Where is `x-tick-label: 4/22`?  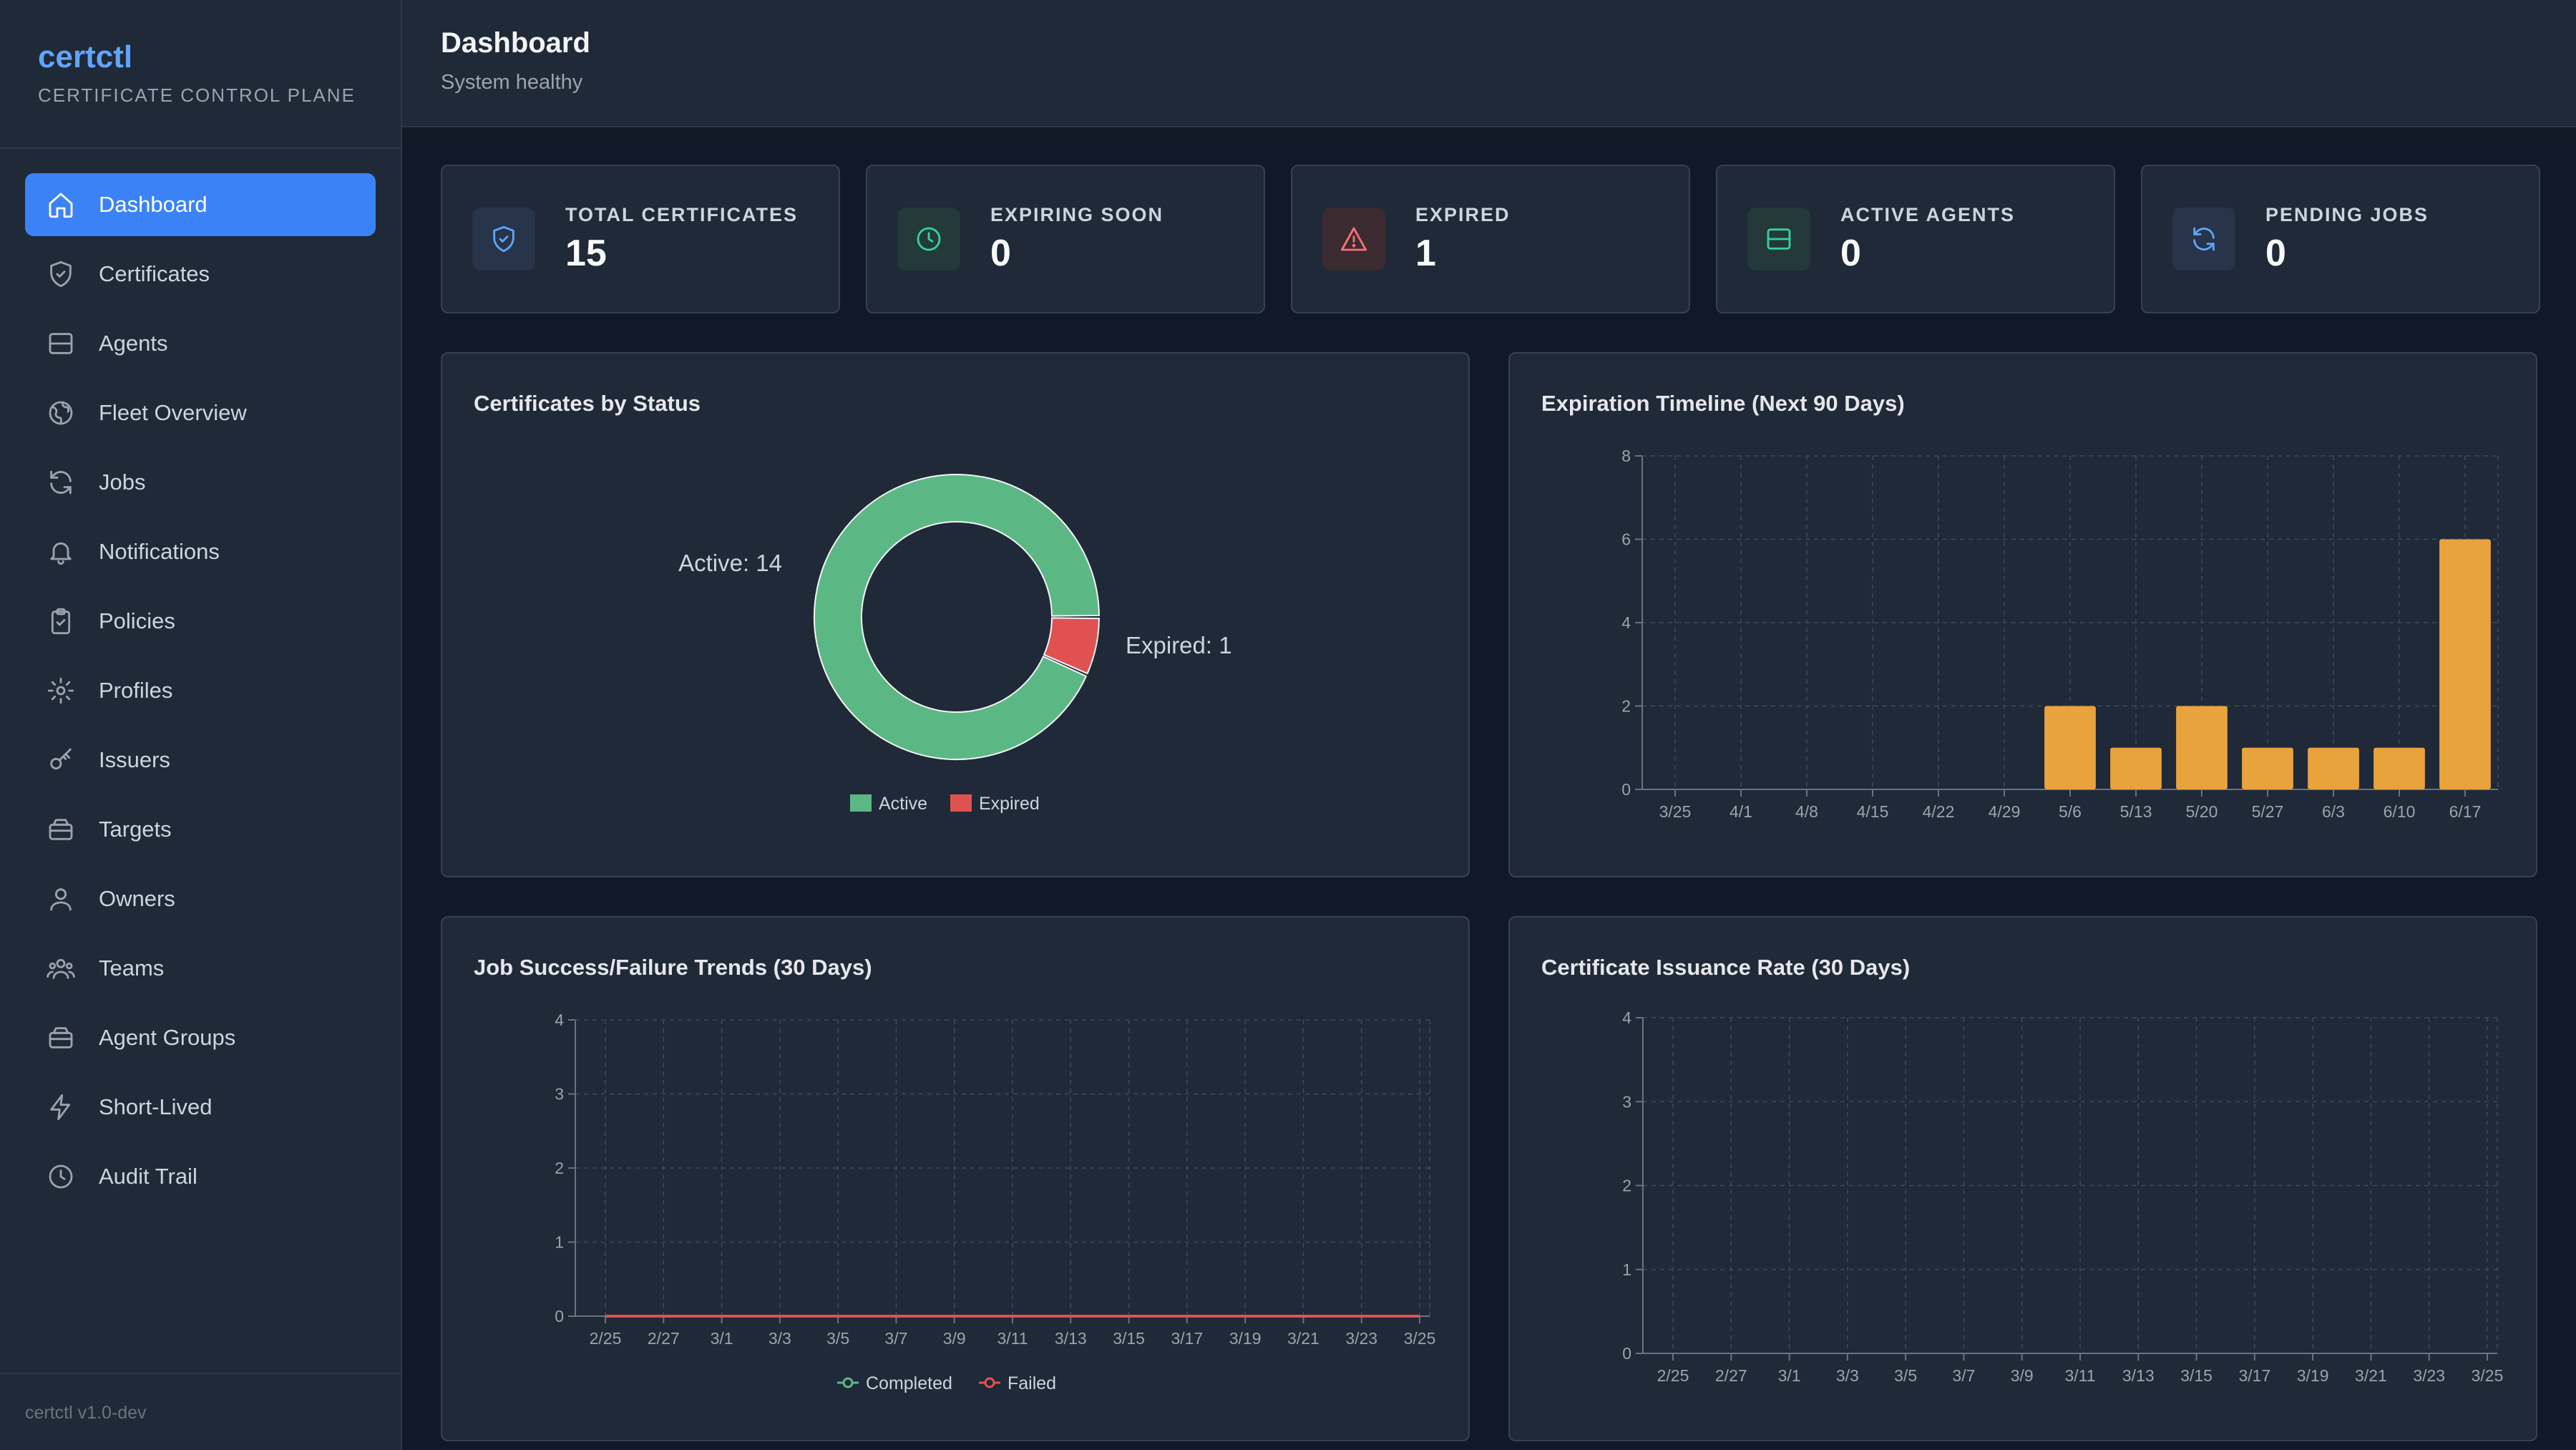
x-tick-label: 4/22 is located at coordinates (1939, 811).